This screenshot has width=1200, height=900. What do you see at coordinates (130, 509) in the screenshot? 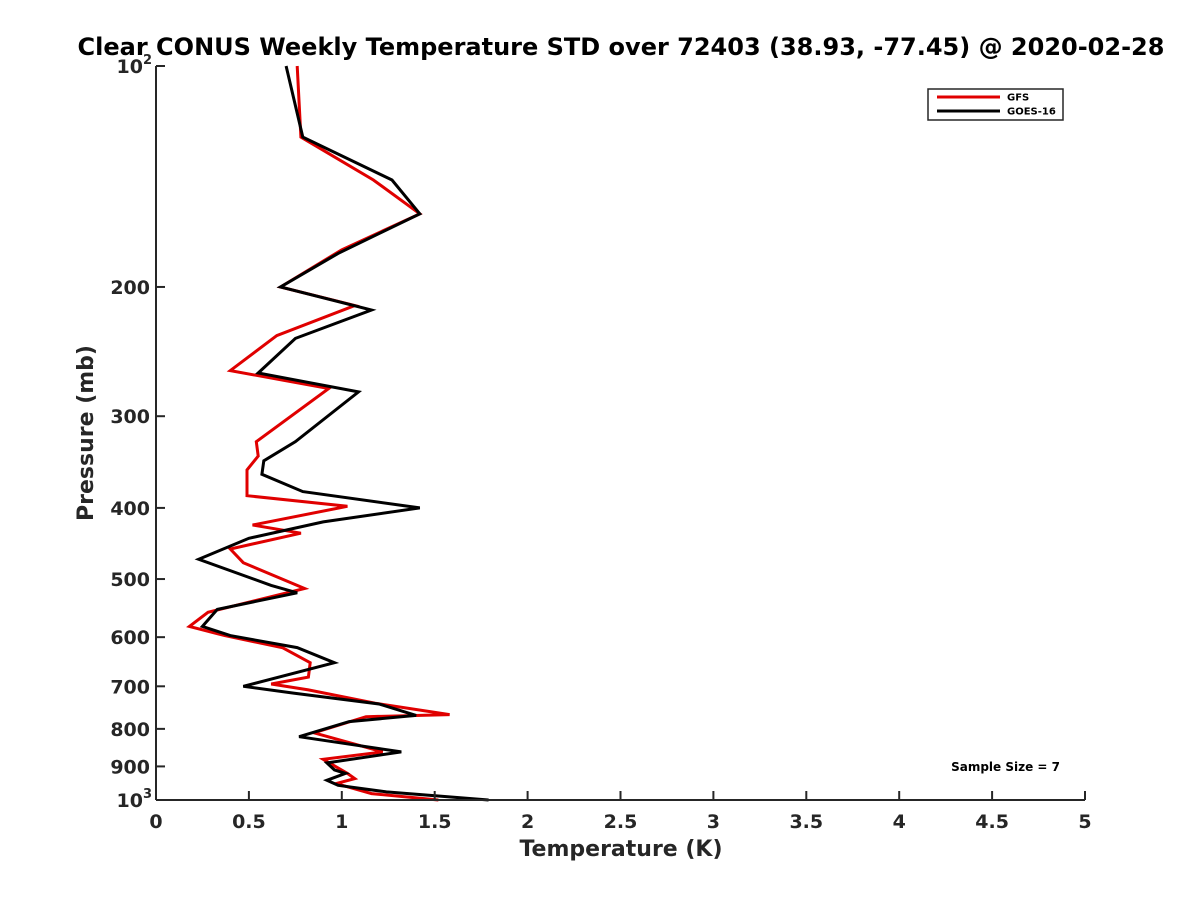
I see `y-tick-label: 400` at bounding box center [130, 509].